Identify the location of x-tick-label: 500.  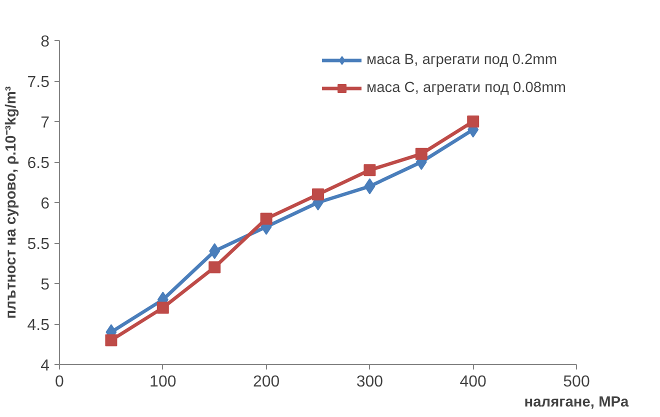
(576, 382).